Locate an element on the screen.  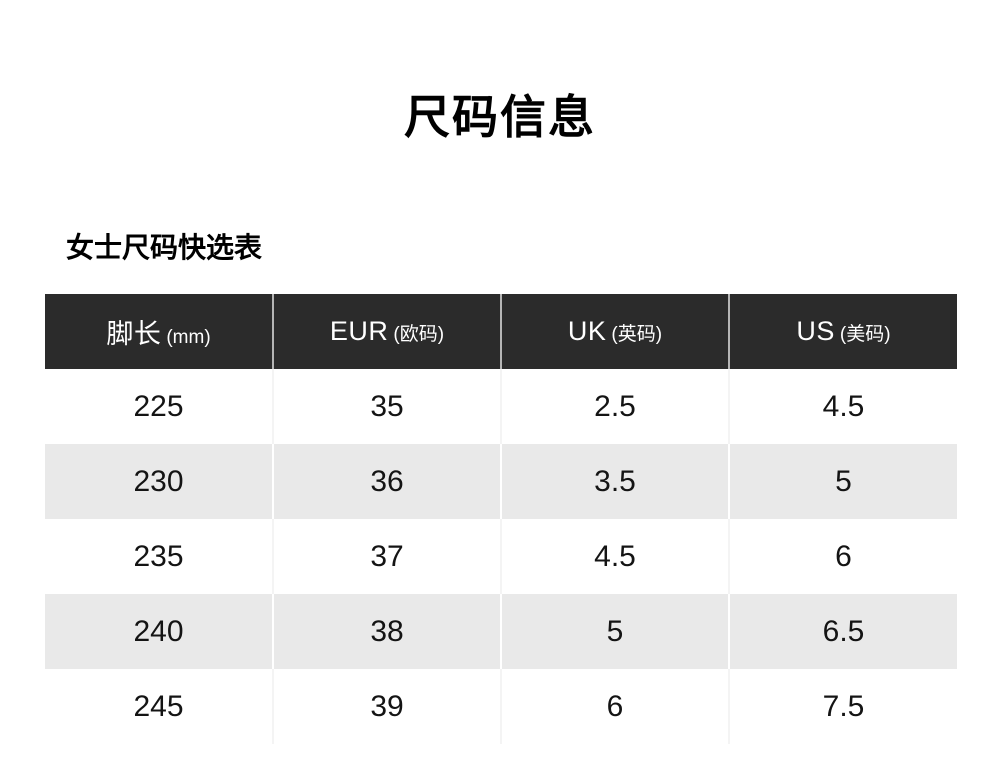
cell-eur: 35 is located at coordinates (386, 407).